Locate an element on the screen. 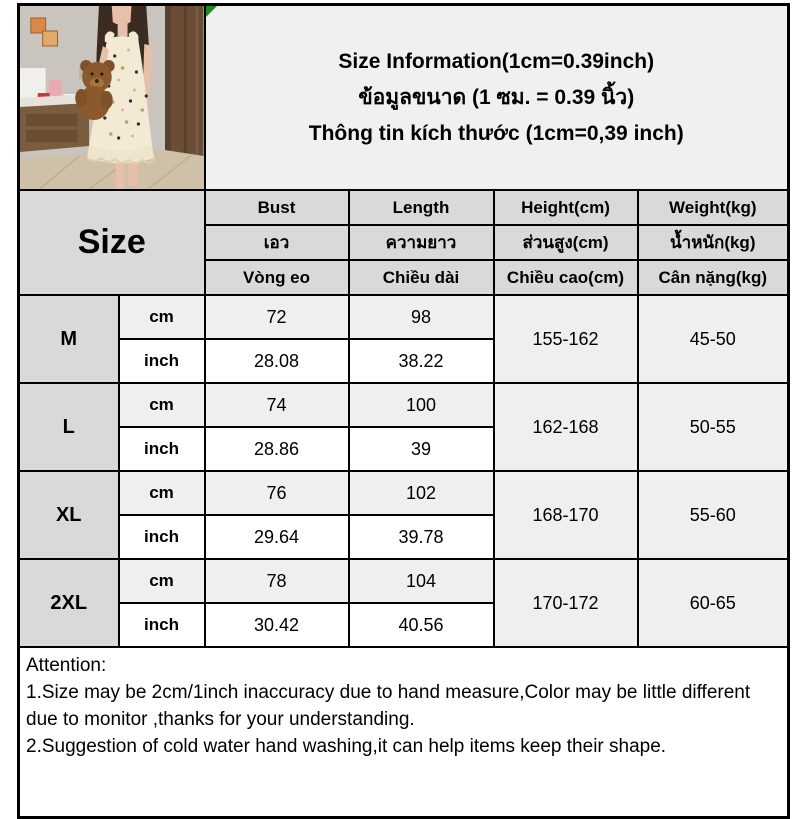 This screenshot has width=800, height=819. column-header-row-th: เอว ความยาว ส่วนสูง(cm) น้ำหนัก(kg) is located at coordinates (404, 242).